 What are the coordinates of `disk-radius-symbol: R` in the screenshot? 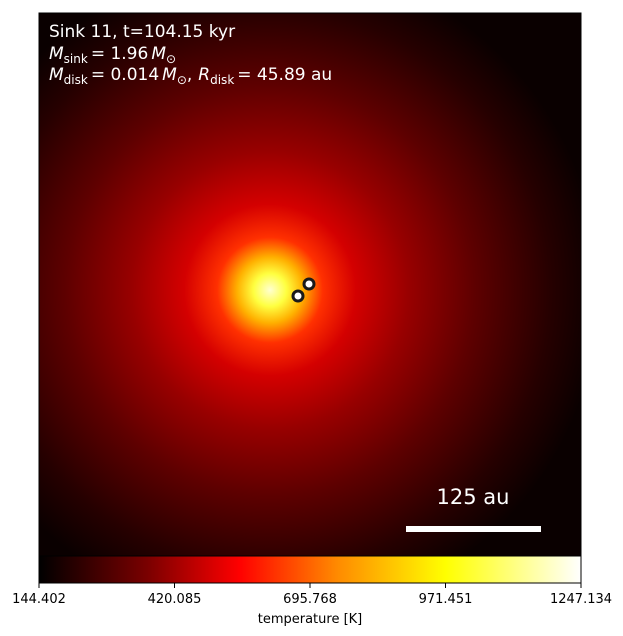 It's located at (204, 75).